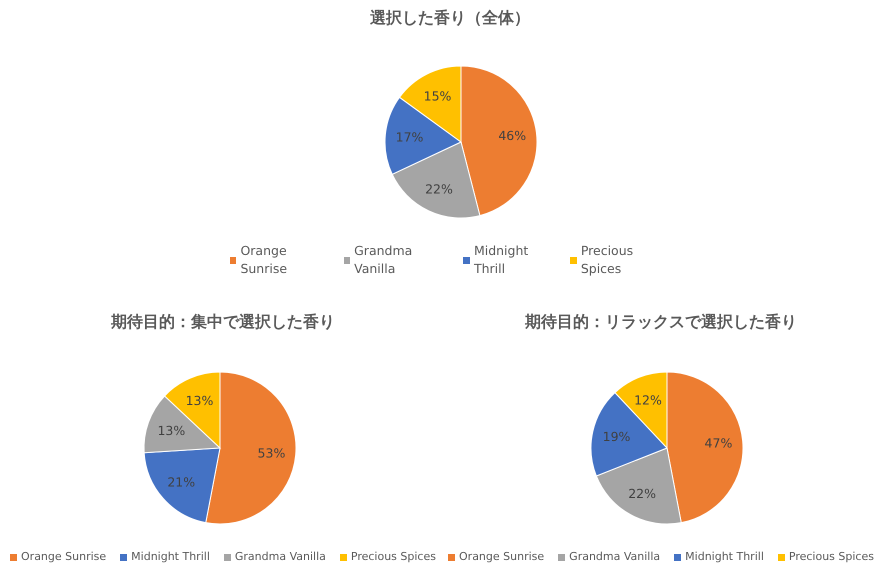 This screenshot has width=882, height=568. What do you see at coordinates (438, 96) in the screenshot?
I see `data-label: 15%` at bounding box center [438, 96].